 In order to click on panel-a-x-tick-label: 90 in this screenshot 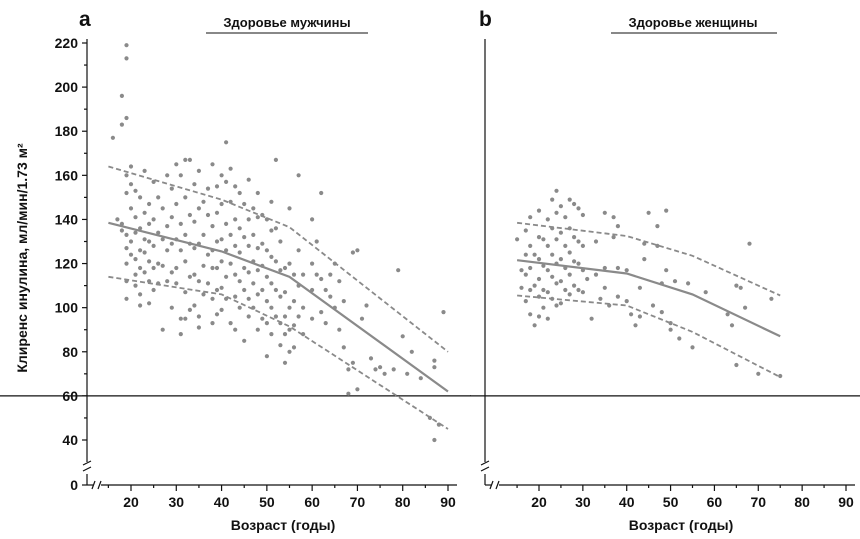, I will do `click(448, 502)`.